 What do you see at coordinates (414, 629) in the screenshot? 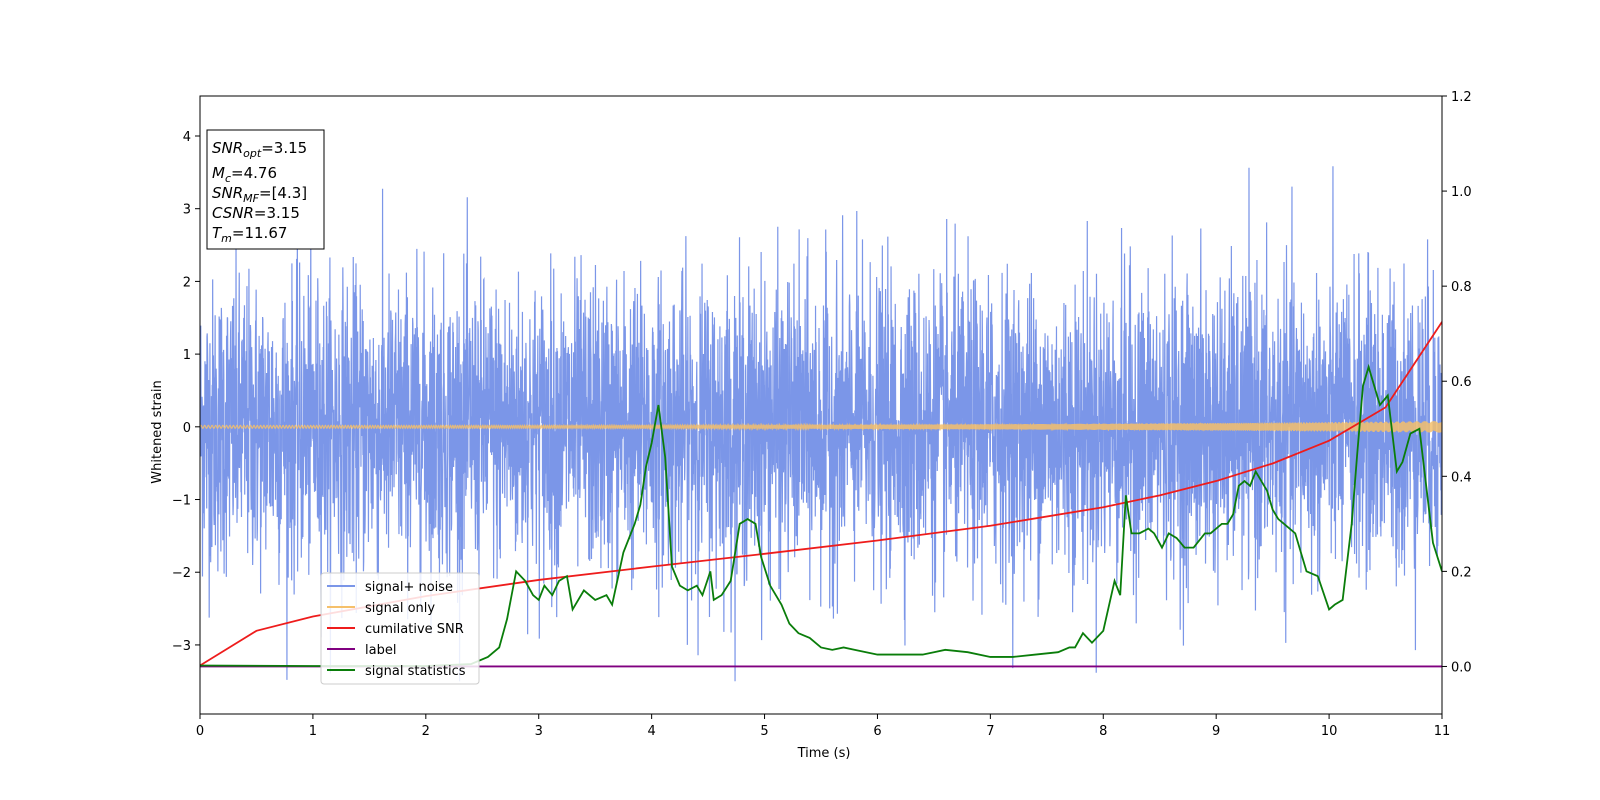
I see `legend-label: cumilative SNR` at bounding box center [414, 629].